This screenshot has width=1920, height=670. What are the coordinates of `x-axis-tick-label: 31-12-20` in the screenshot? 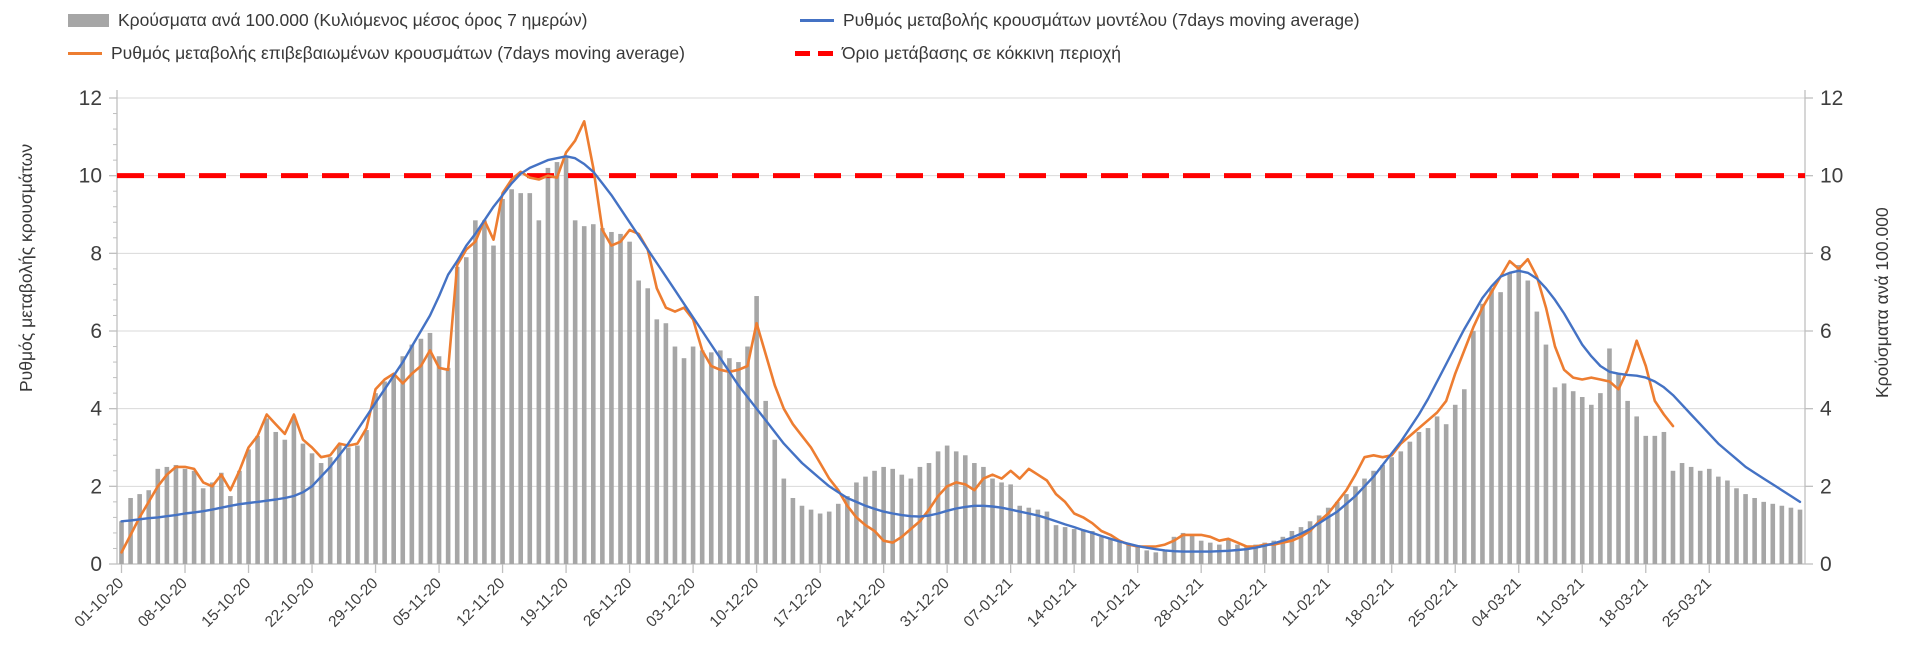 It's located at (925, 603).